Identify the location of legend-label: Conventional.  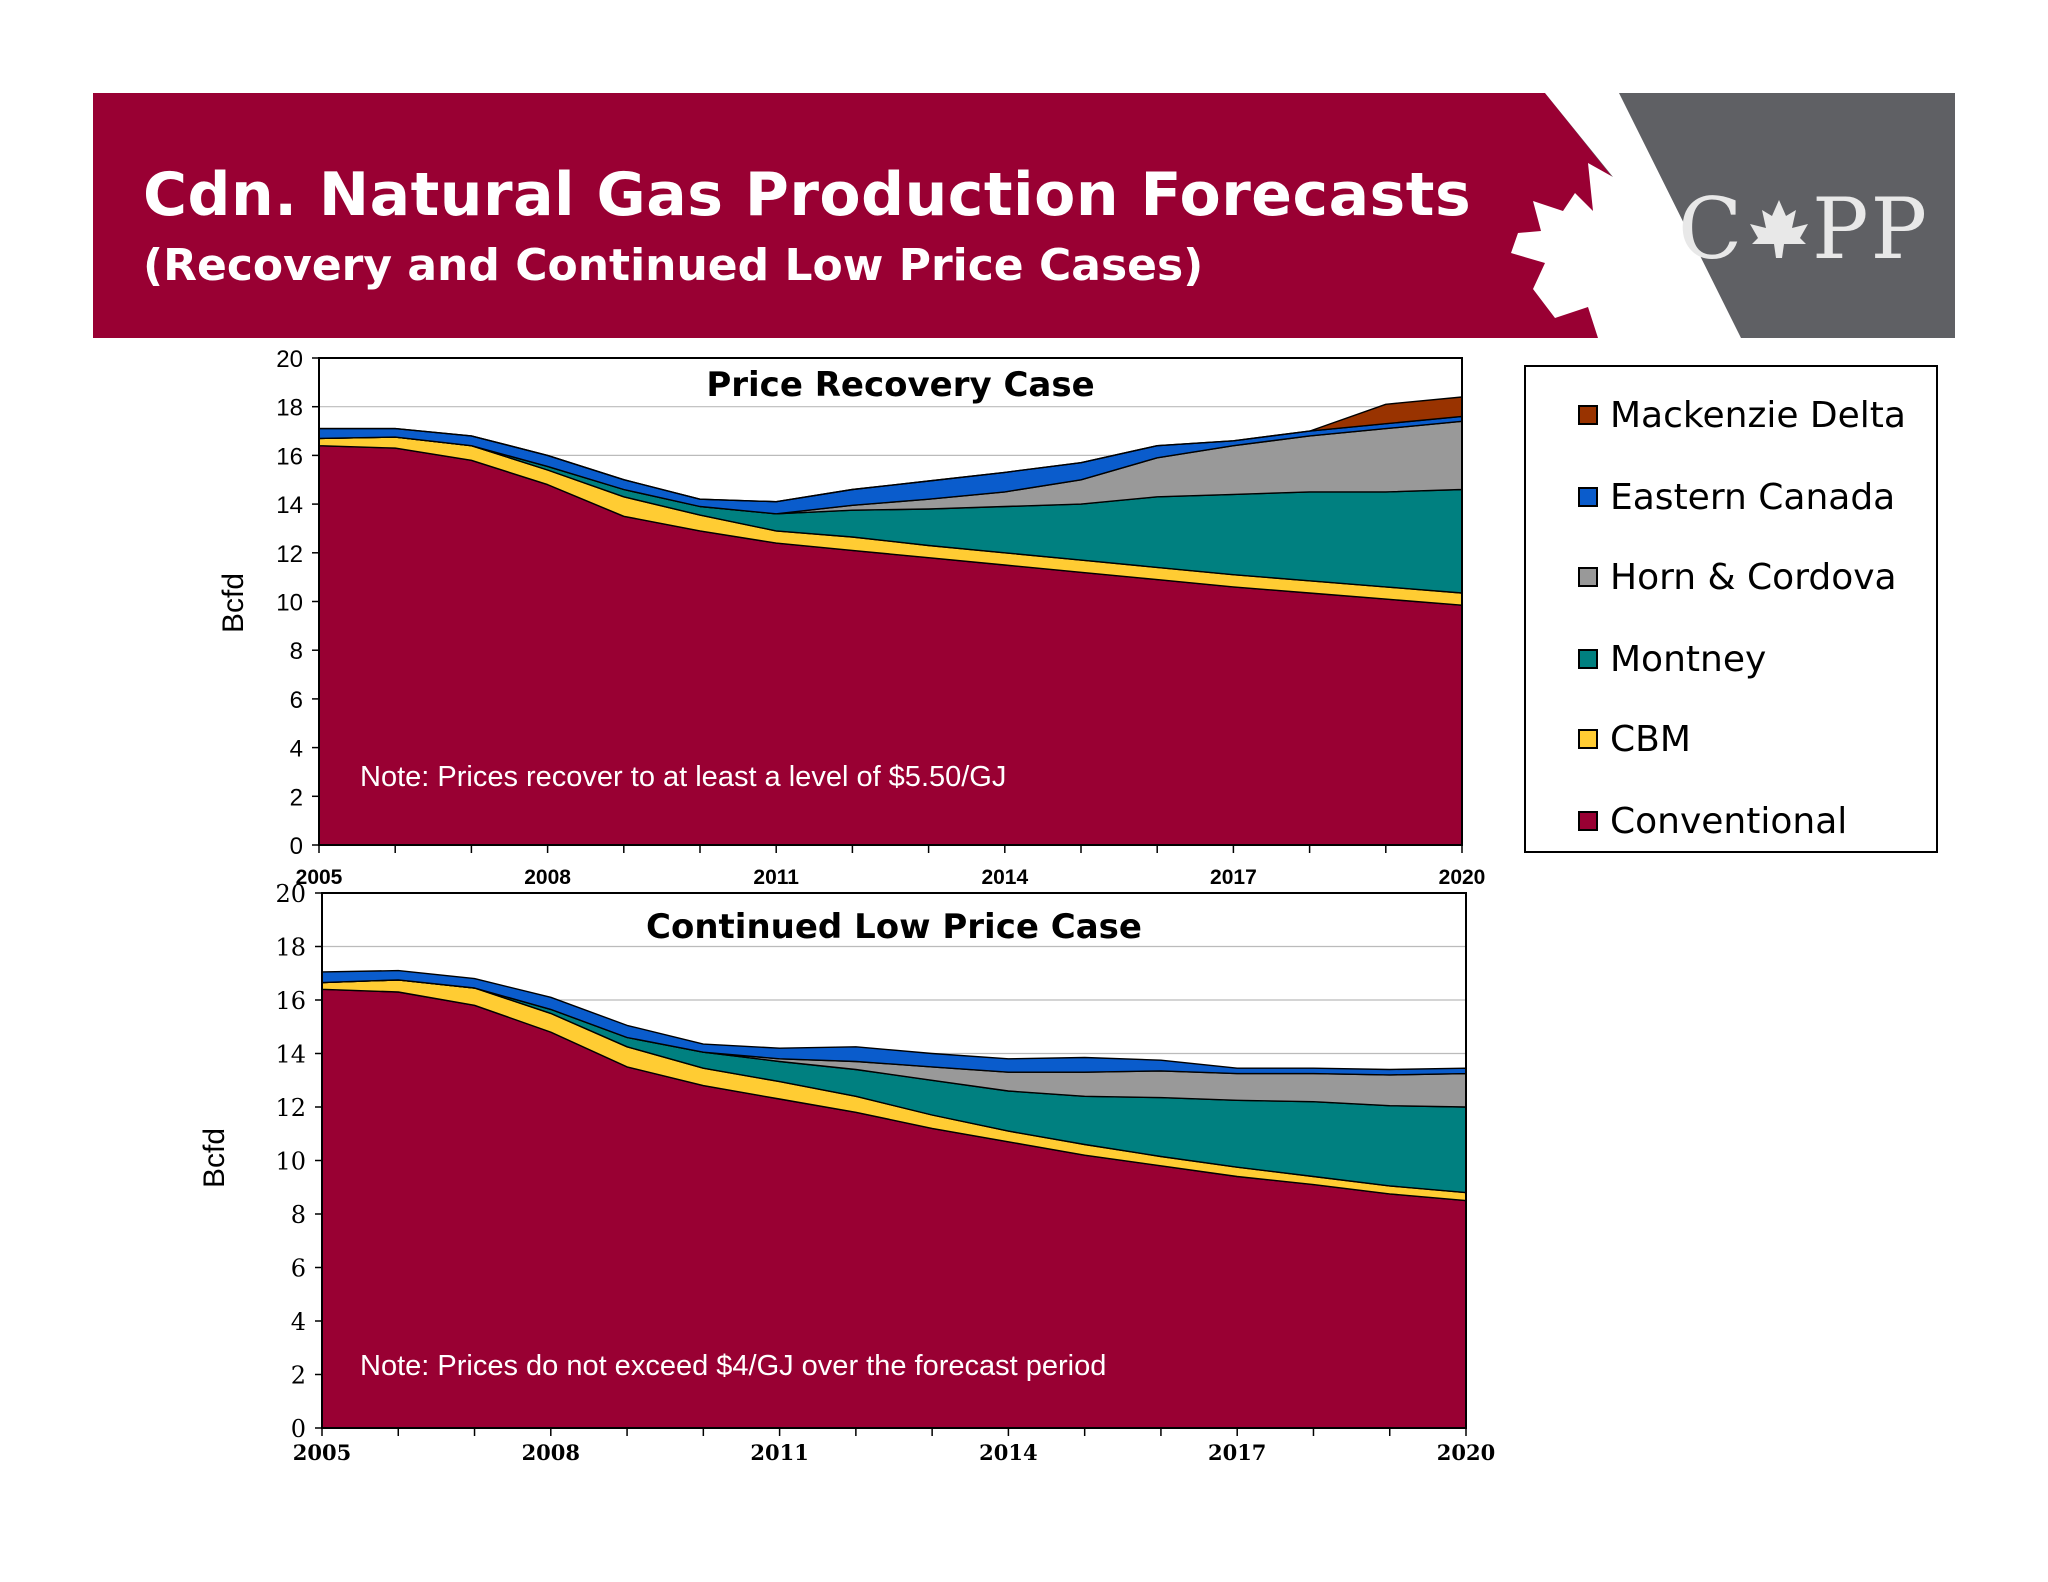
(1729, 821).